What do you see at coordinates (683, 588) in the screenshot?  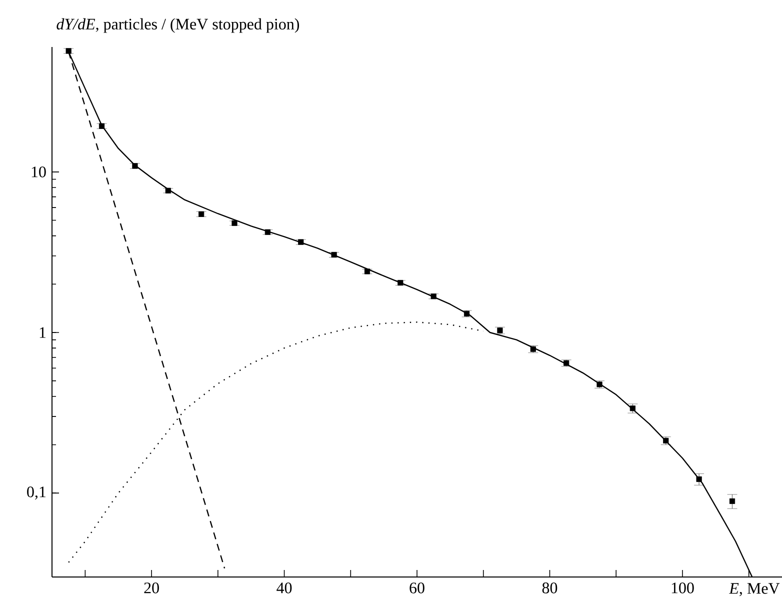 I see `x-tick-label: 100` at bounding box center [683, 588].